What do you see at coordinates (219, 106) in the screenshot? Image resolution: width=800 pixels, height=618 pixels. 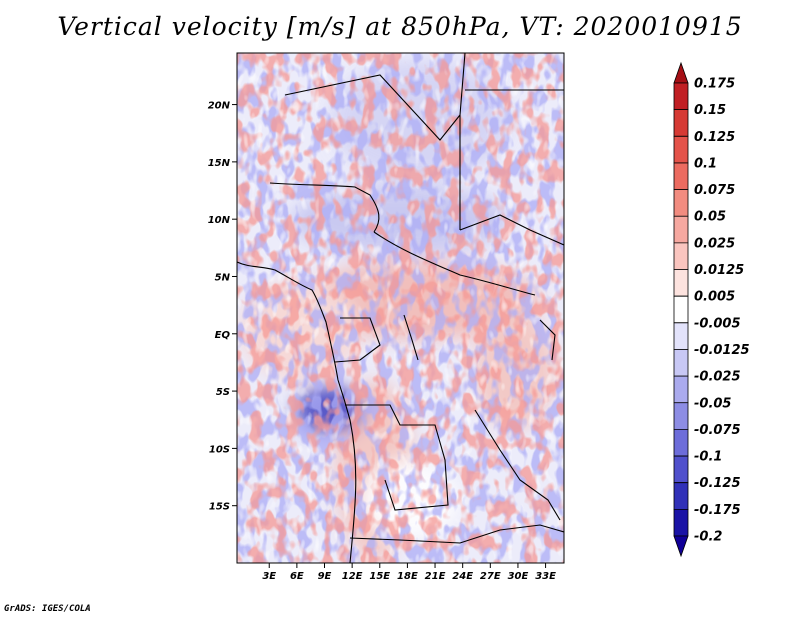 I see `y-tick-label: 20N` at bounding box center [219, 106].